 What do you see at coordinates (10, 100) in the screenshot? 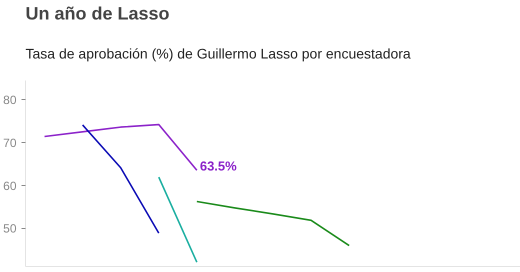
I see `y-tick-label: 80` at bounding box center [10, 100].